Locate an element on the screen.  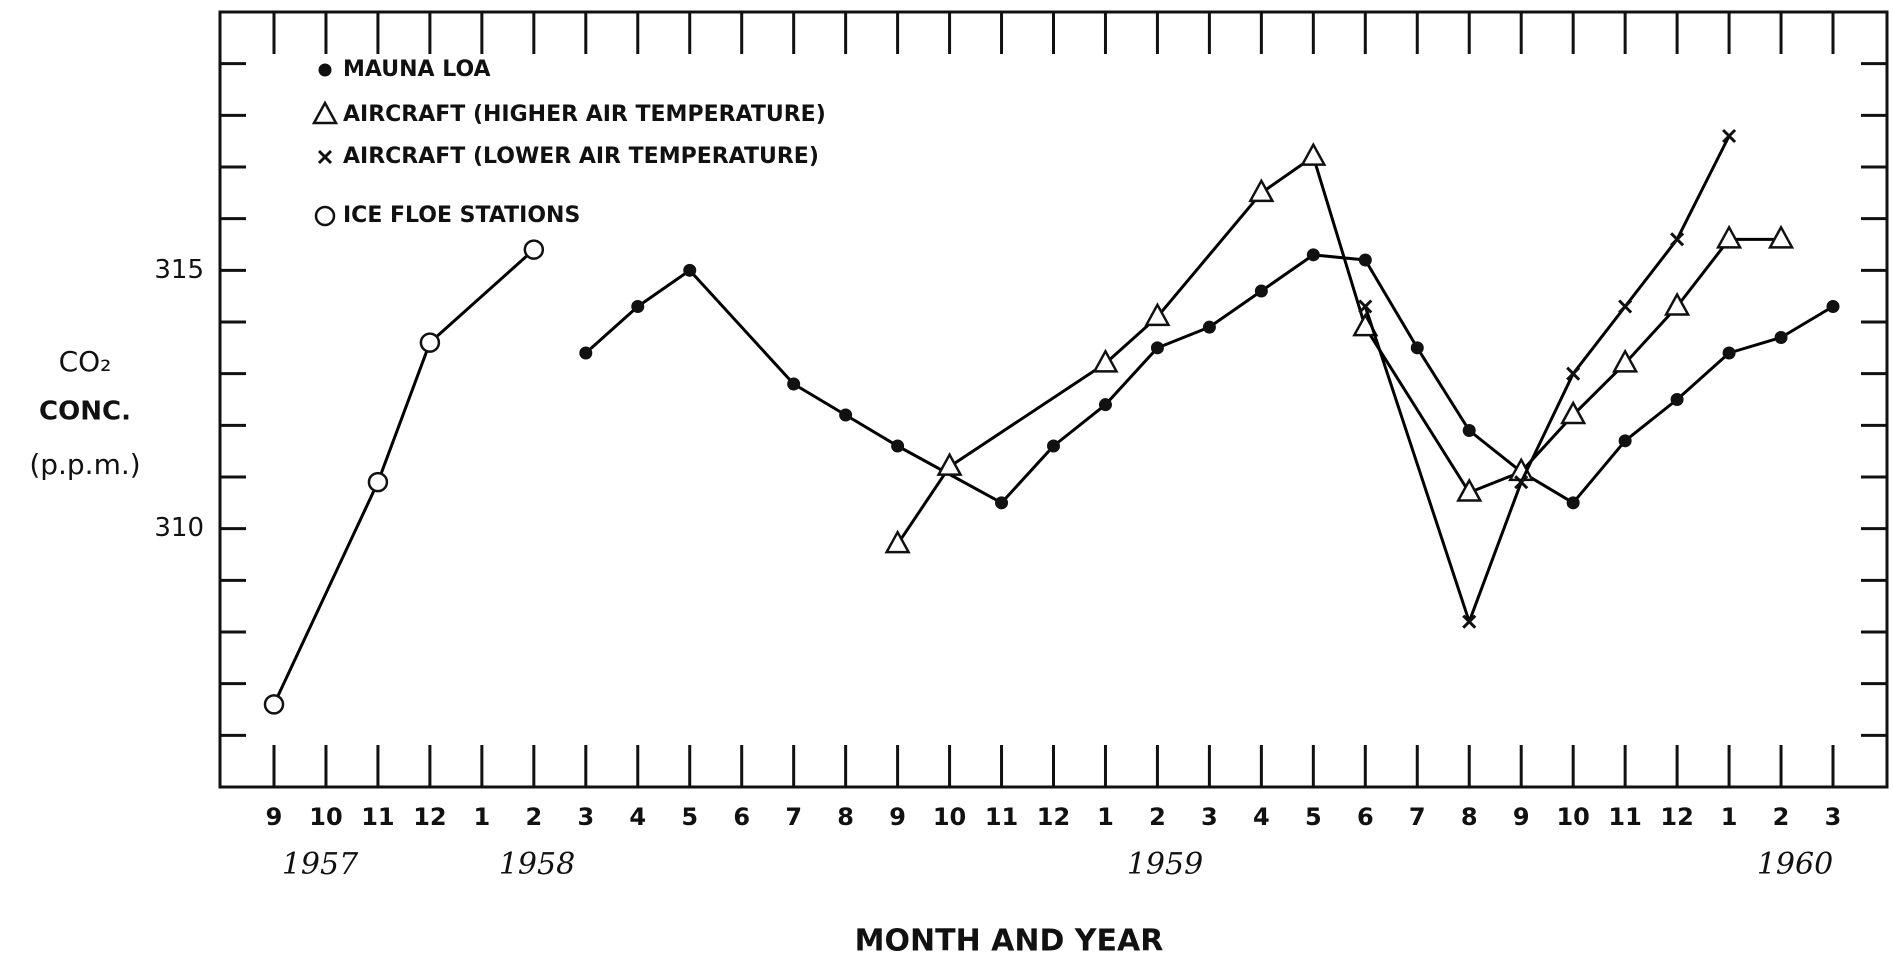
y-tick-label: 315 is located at coordinates (179, 270).